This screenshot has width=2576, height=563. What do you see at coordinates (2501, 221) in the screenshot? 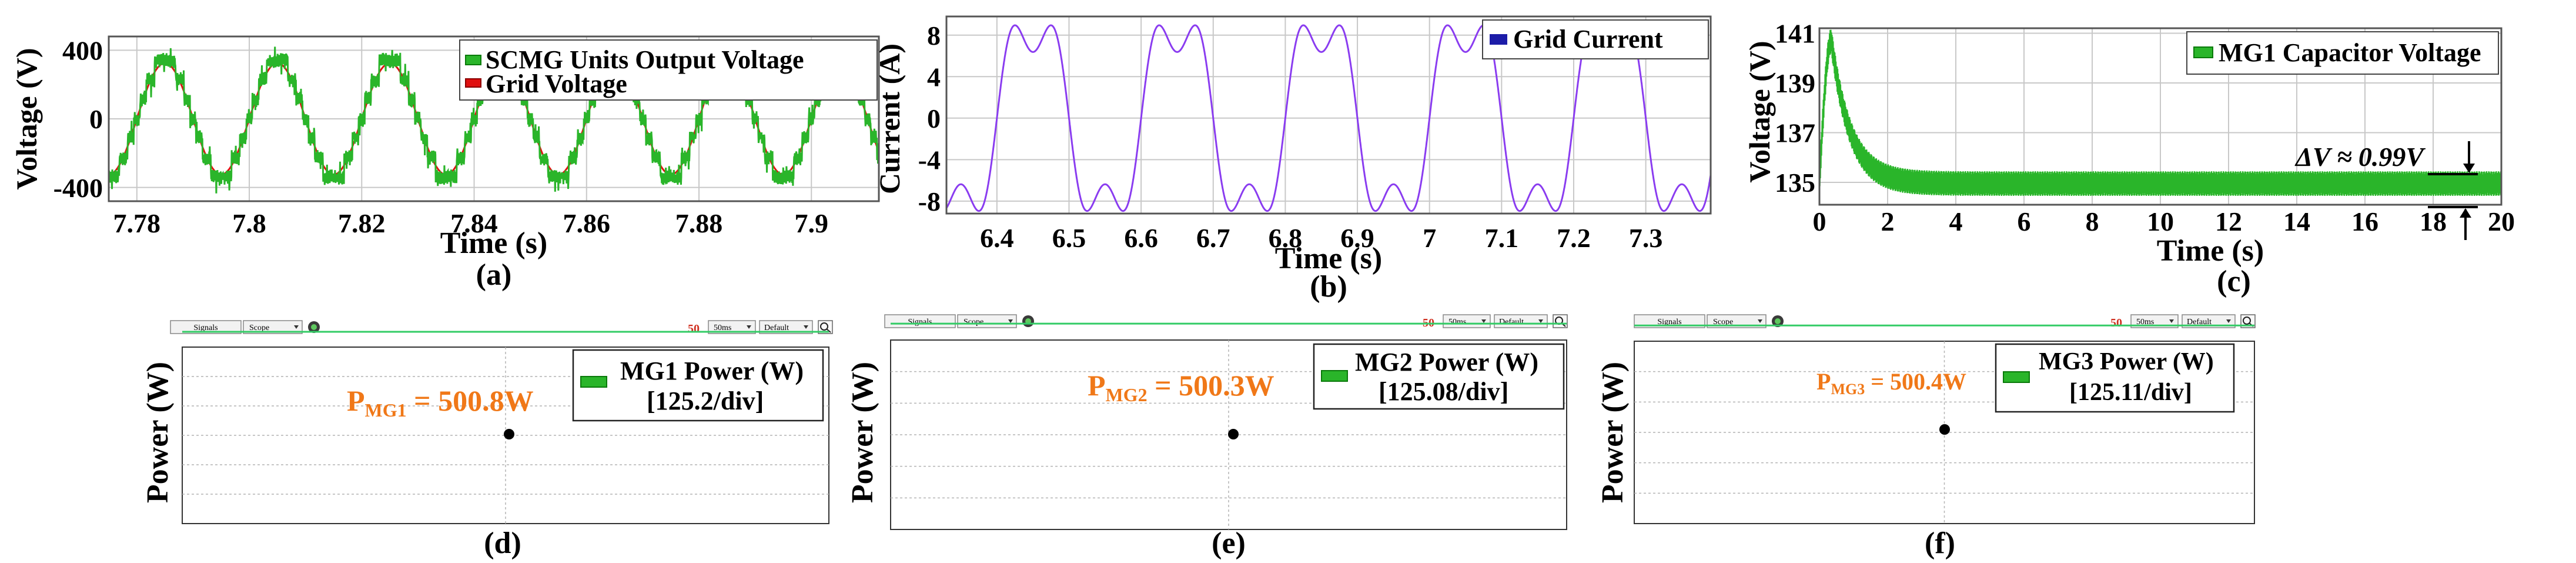
I see `x-tick-label: 20` at bounding box center [2501, 221].